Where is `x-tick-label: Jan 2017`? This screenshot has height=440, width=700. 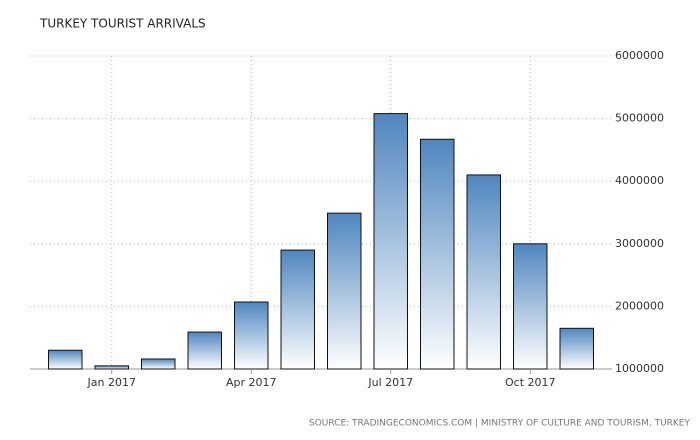
x-tick-label: Jan 2017 is located at coordinates (111, 382).